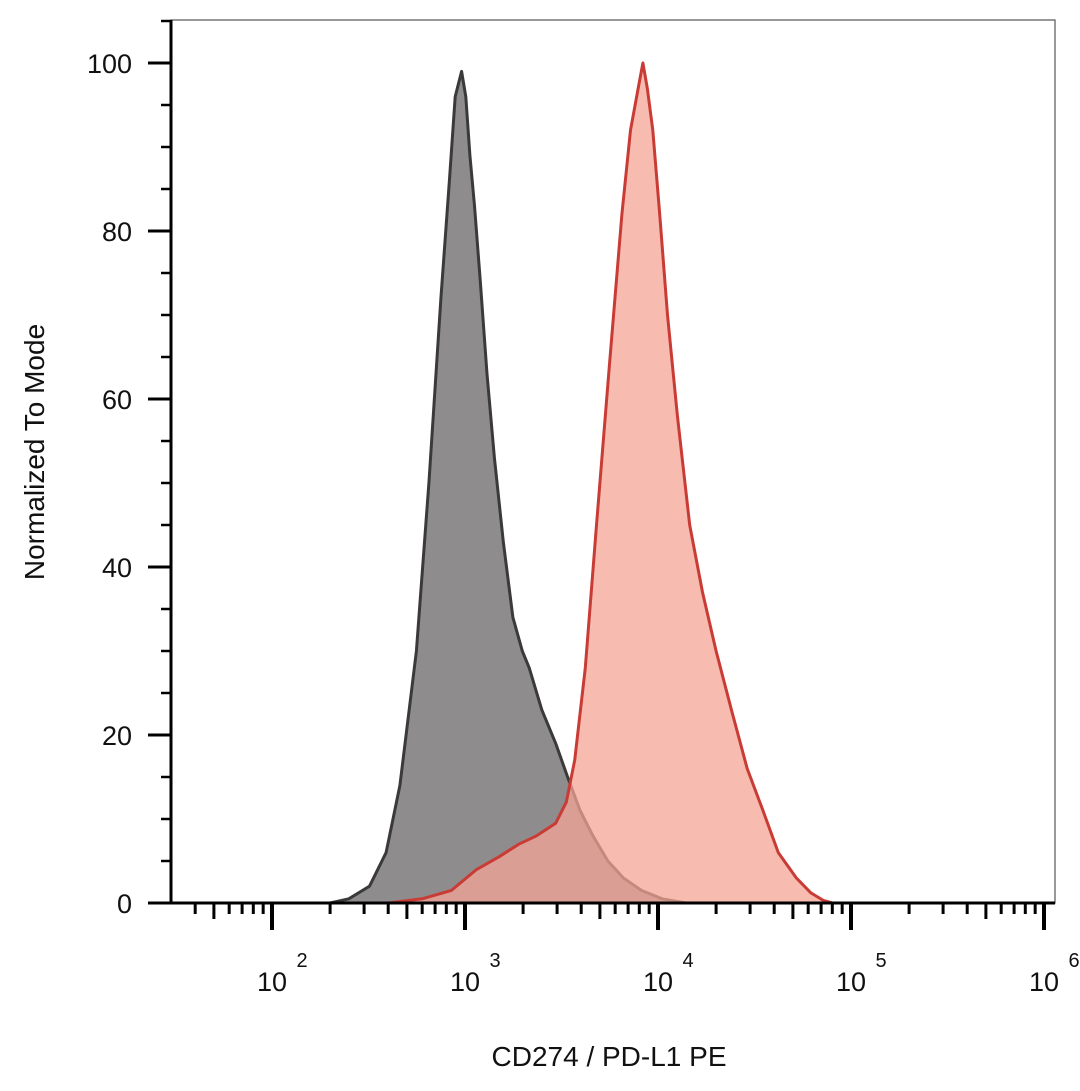  Describe the element at coordinates (880, 961) in the screenshot. I see `x-tick-exponent: 5` at that location.